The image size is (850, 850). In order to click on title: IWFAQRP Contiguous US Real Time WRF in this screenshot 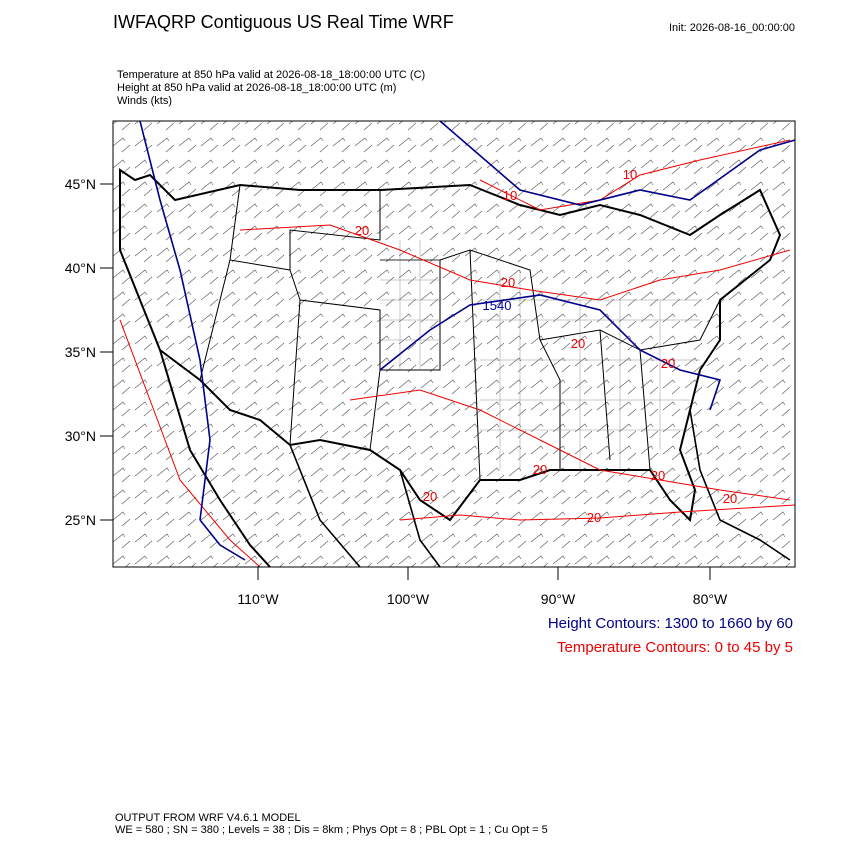, I will do `click(283, 22)`.